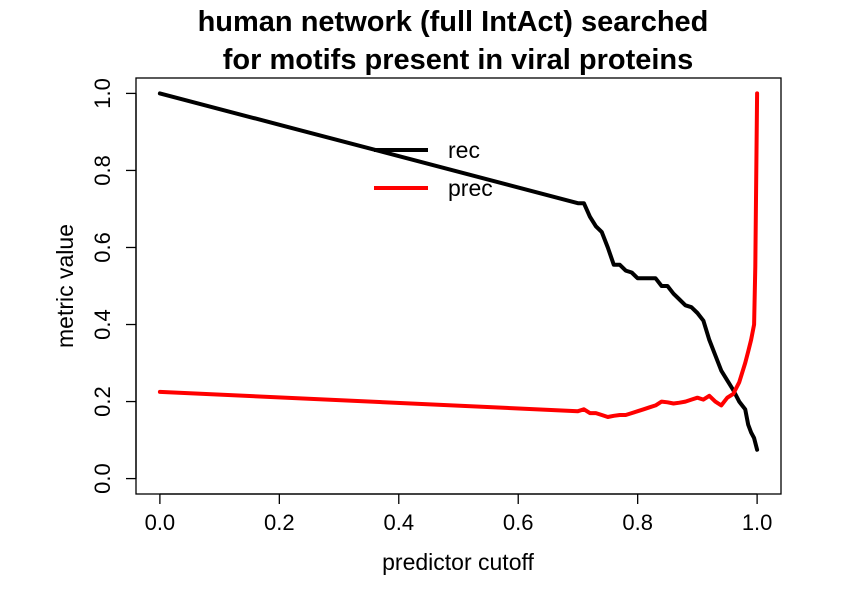 Image resolution: width=859 pixels, height=612 pixels. What do you see at coordinates (102, 401) in the screenshot?
I see `y-tick-label: 0.2` at bounding box center [102, 401].